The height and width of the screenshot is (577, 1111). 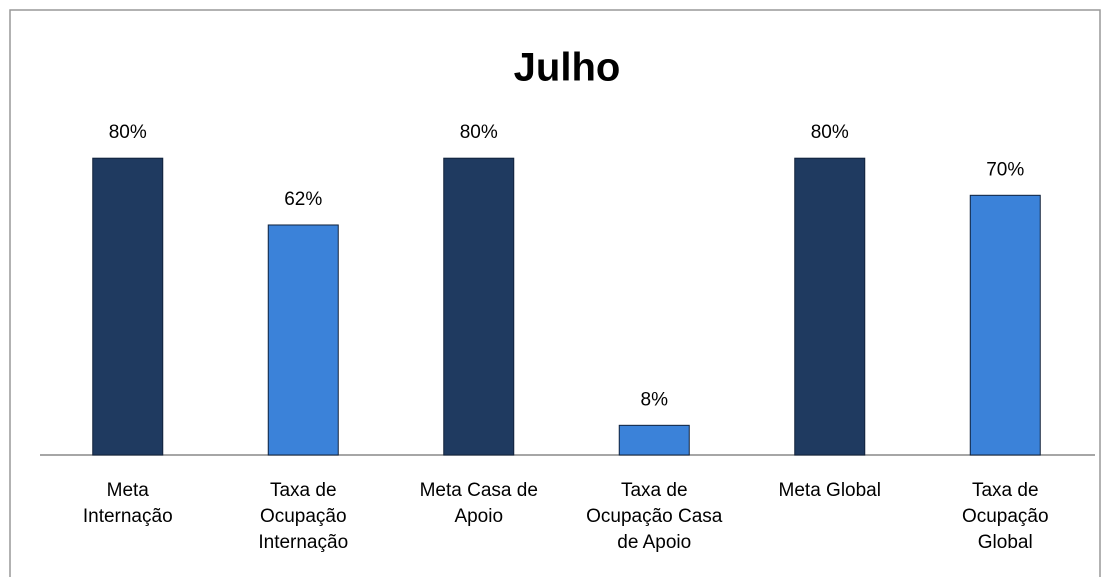 What do you see at coordinates (303, 199) in the screenshot?
I see `data-label: 62%` at bounding box center [303, 199].